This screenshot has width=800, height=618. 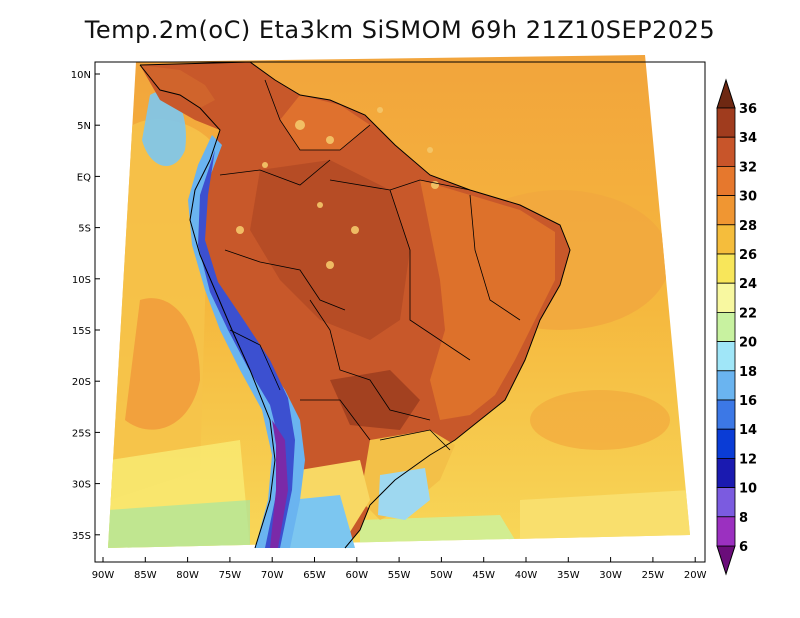 I want to click on colorbar-level-label: 36, so click(x=748, y=109).